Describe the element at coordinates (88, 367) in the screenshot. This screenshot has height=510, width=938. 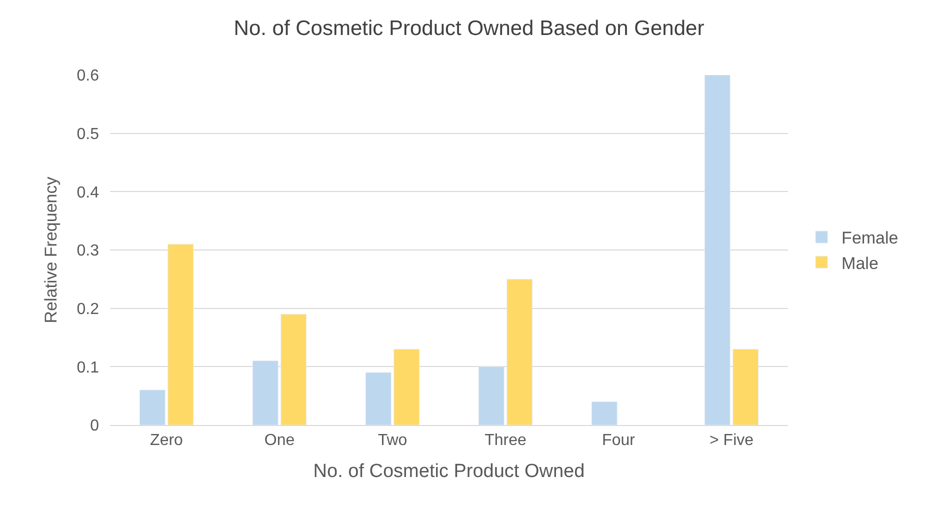
I see `y-tick-label: 0.1` at that location.